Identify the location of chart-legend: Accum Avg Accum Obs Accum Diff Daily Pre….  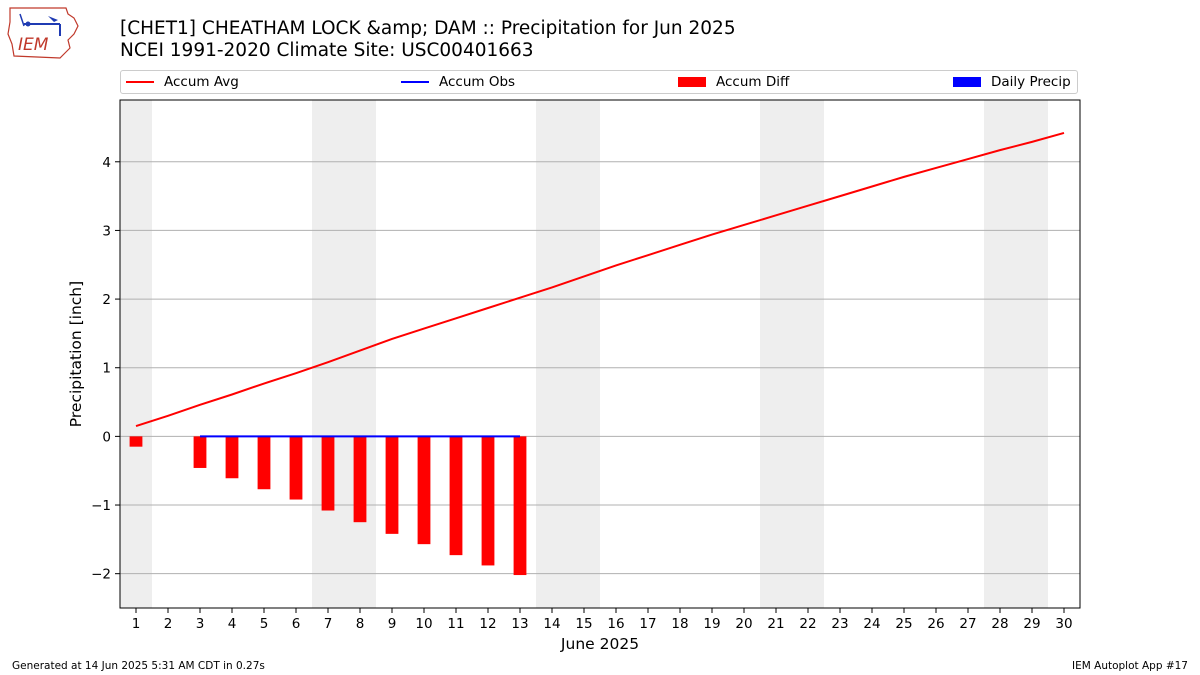
(599, 82).